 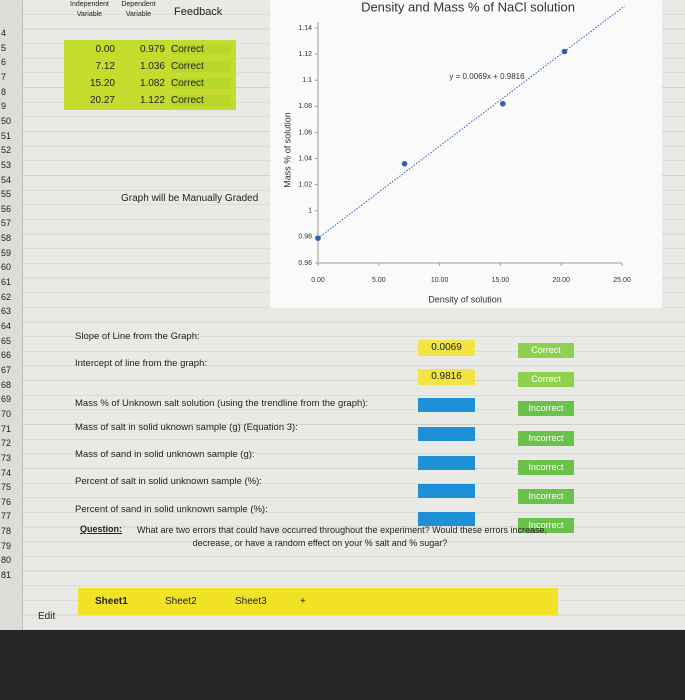 I want to click on x-tick-label: 15.00, so click(x=501, y=280).